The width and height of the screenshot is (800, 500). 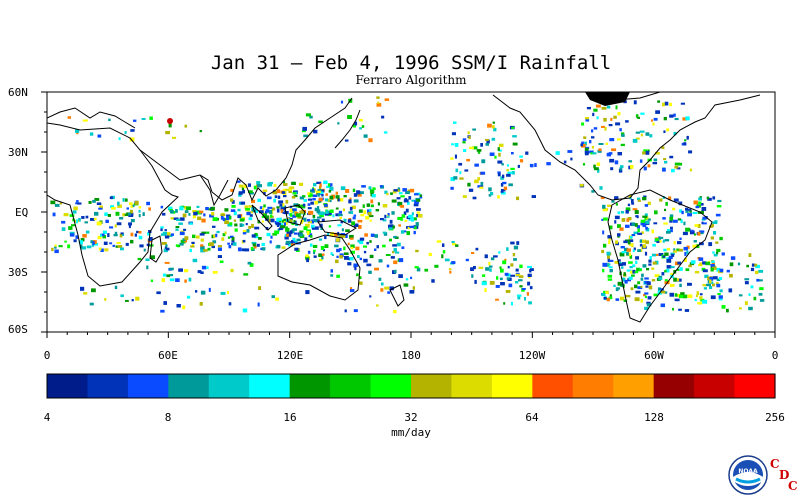 I want to click on logo-text: NOAA, so click(x=748, y=471).